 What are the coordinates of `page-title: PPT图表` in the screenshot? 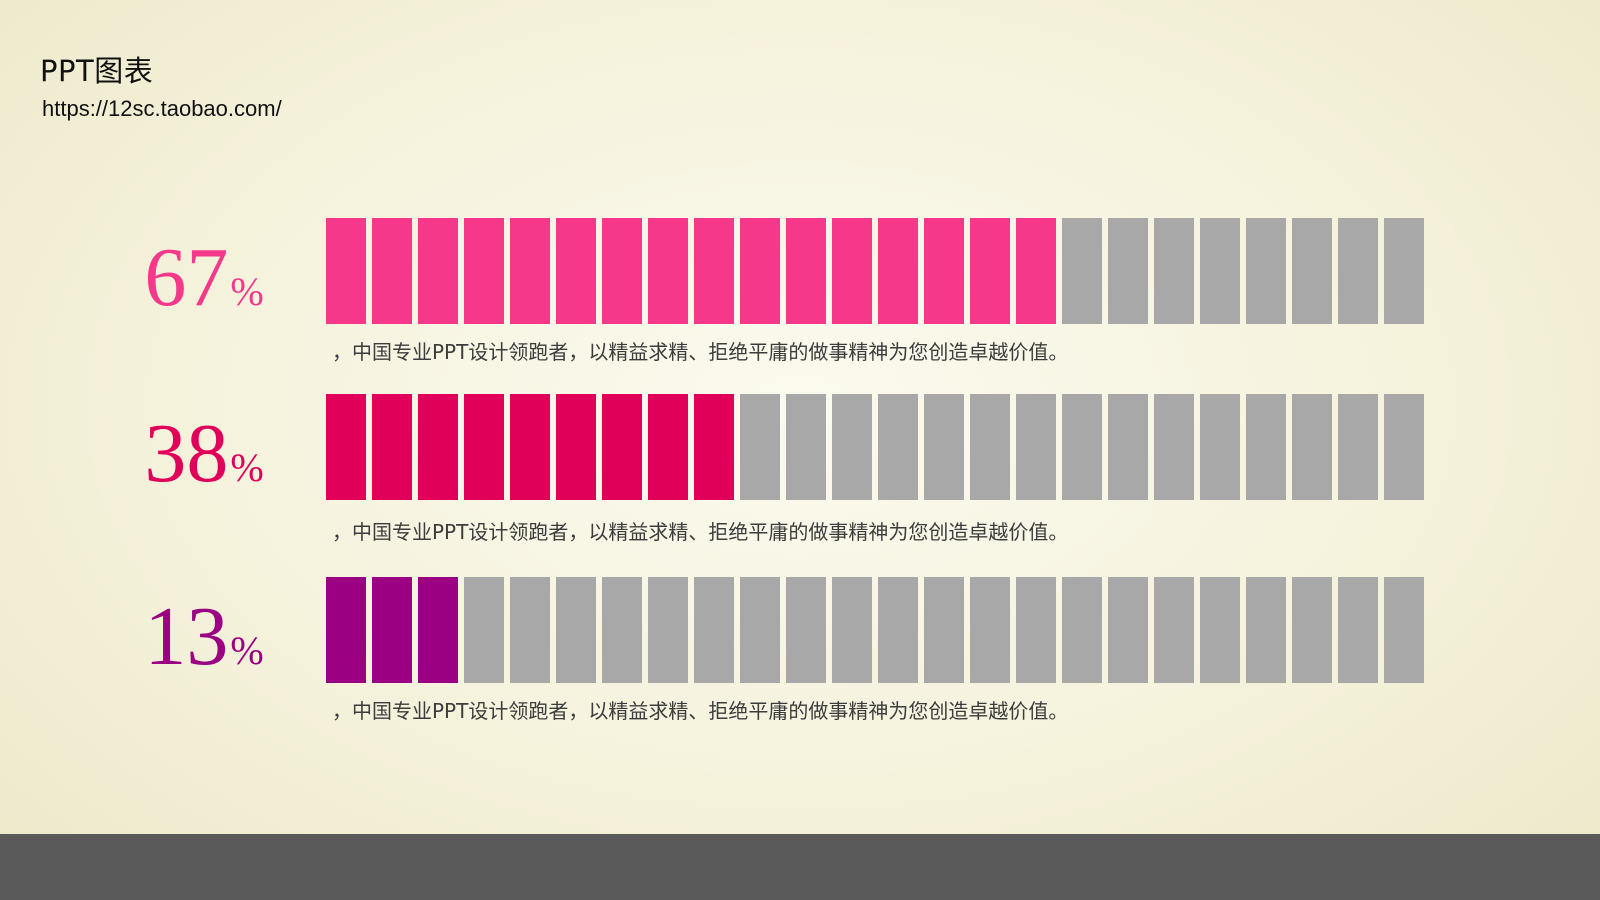 It's located at (97, 71).